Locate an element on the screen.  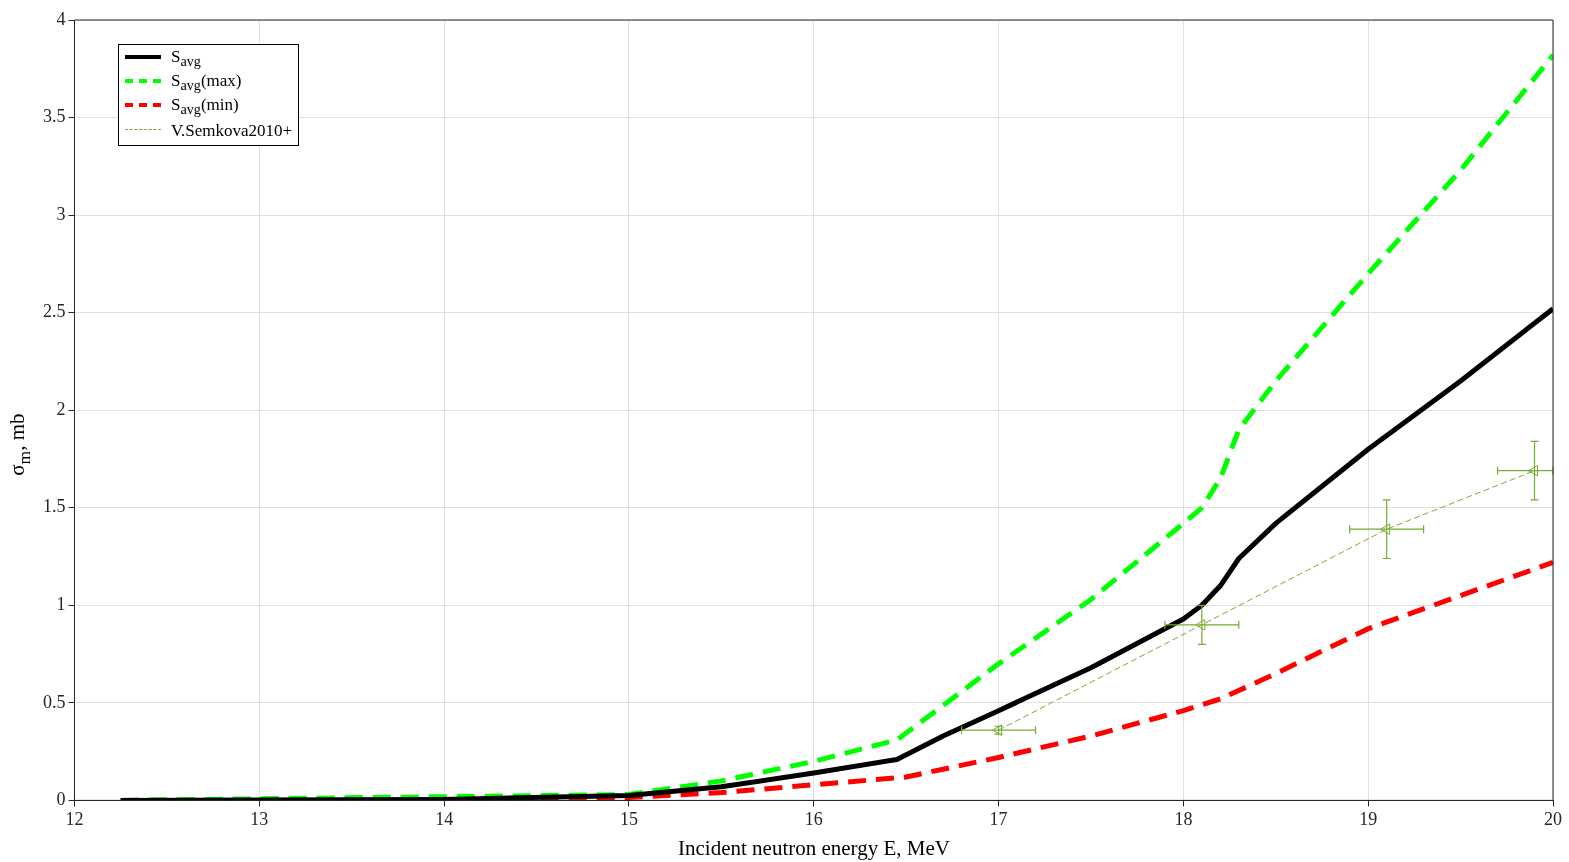
x-axis-title: Incident neutron energy E, MeV is located at coordinates (814, 848).